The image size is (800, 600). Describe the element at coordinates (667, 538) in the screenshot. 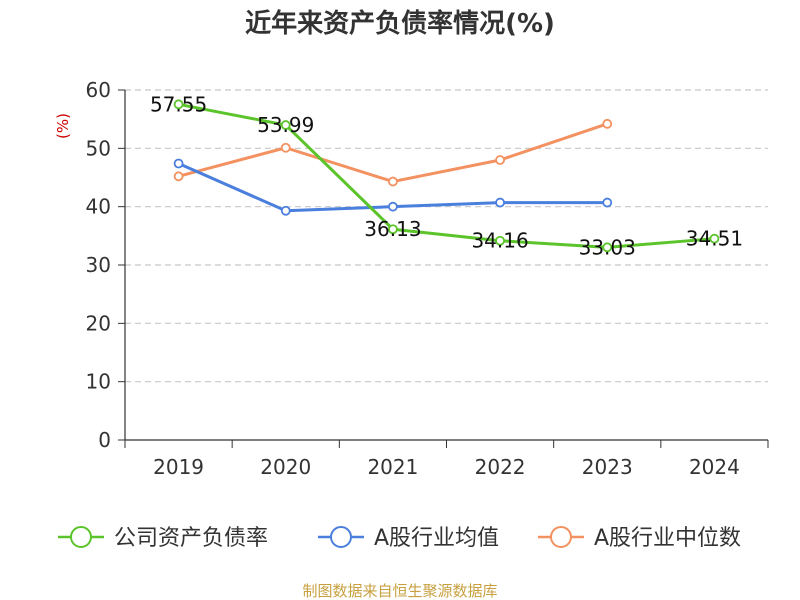

I see `legend-label: A股行业中位数` at that location.